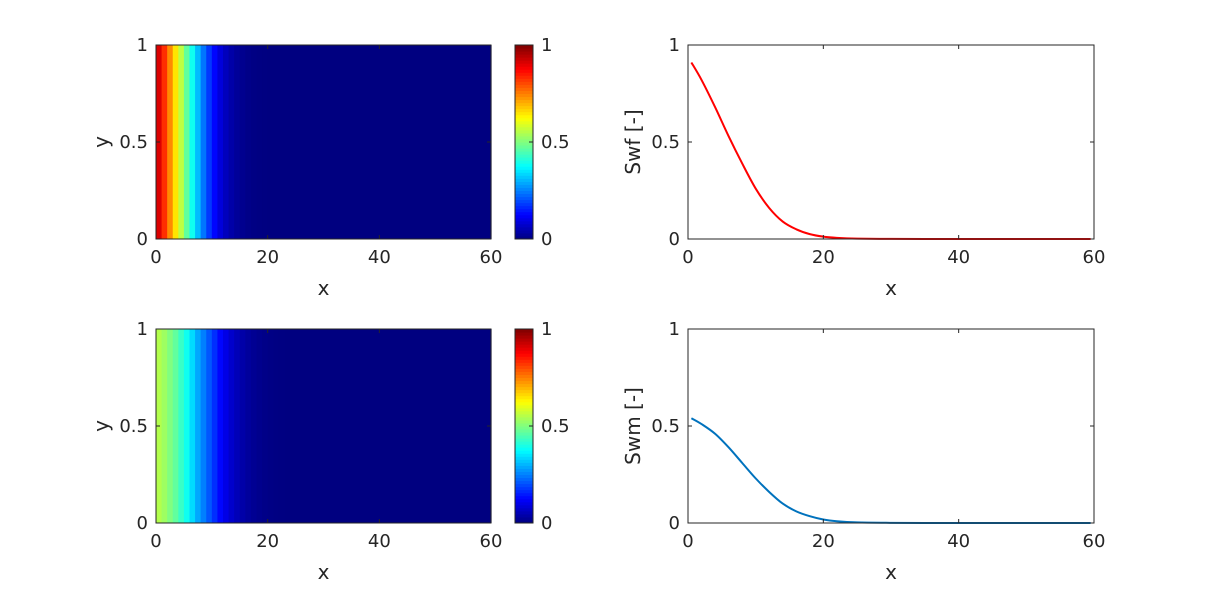 Image resolution: width=1210 pixels, height=600 pixels. Describe the element at coordinates (542, 426) in the screenshot. I see `bottom-left-colorbar: 00.51` at that location.